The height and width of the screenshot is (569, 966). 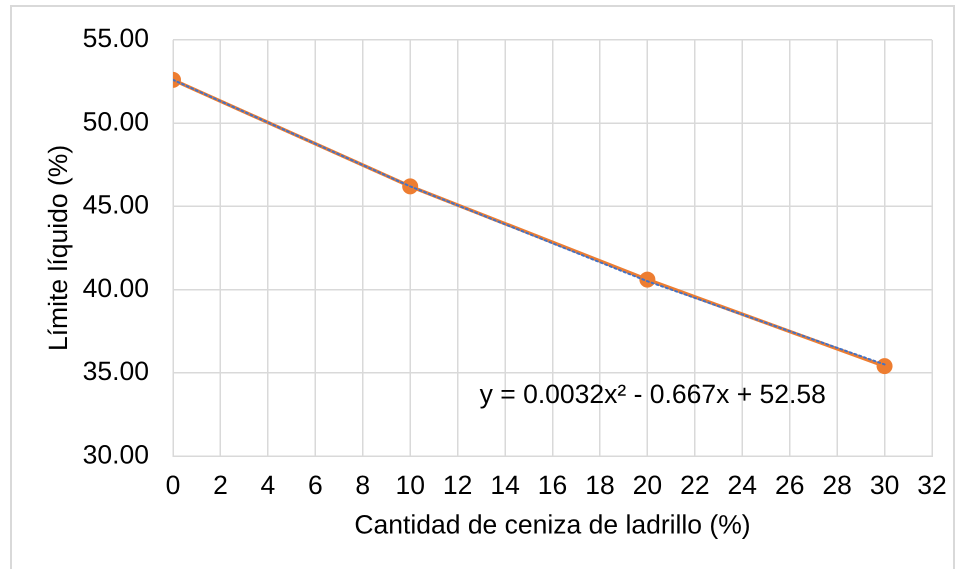 I want to click on x-tick-label: 12, so click(x=457, y=485).